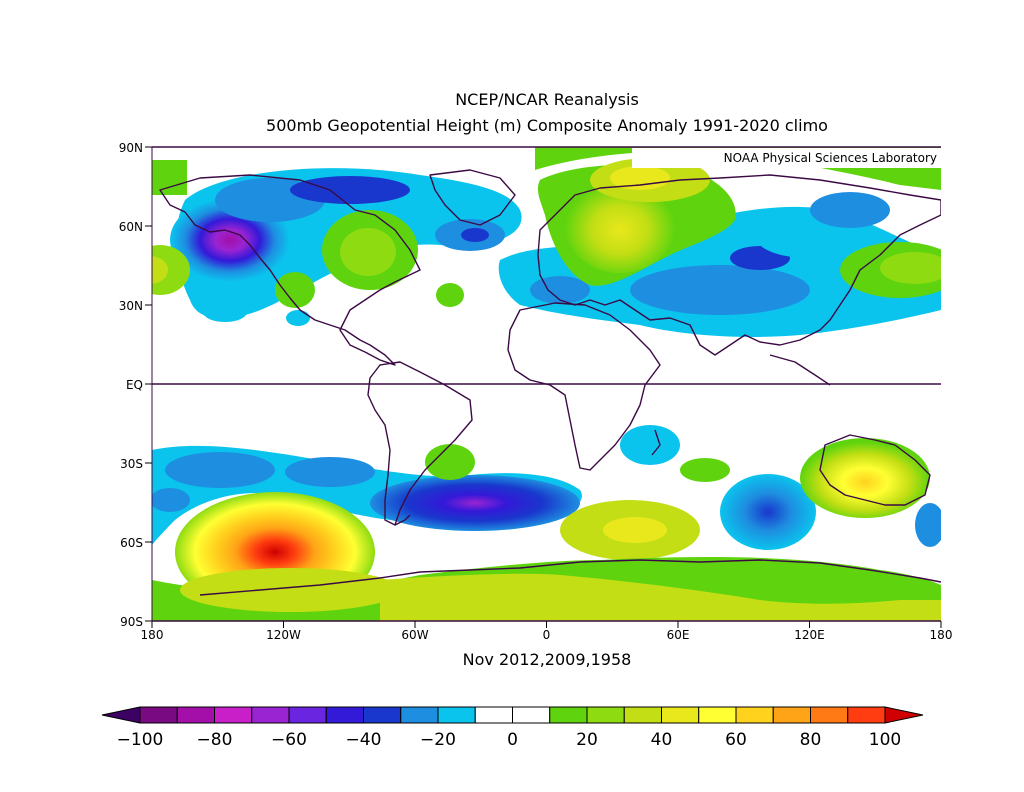  I want to click on lon-tick-label: 120E, so click(809, 635).